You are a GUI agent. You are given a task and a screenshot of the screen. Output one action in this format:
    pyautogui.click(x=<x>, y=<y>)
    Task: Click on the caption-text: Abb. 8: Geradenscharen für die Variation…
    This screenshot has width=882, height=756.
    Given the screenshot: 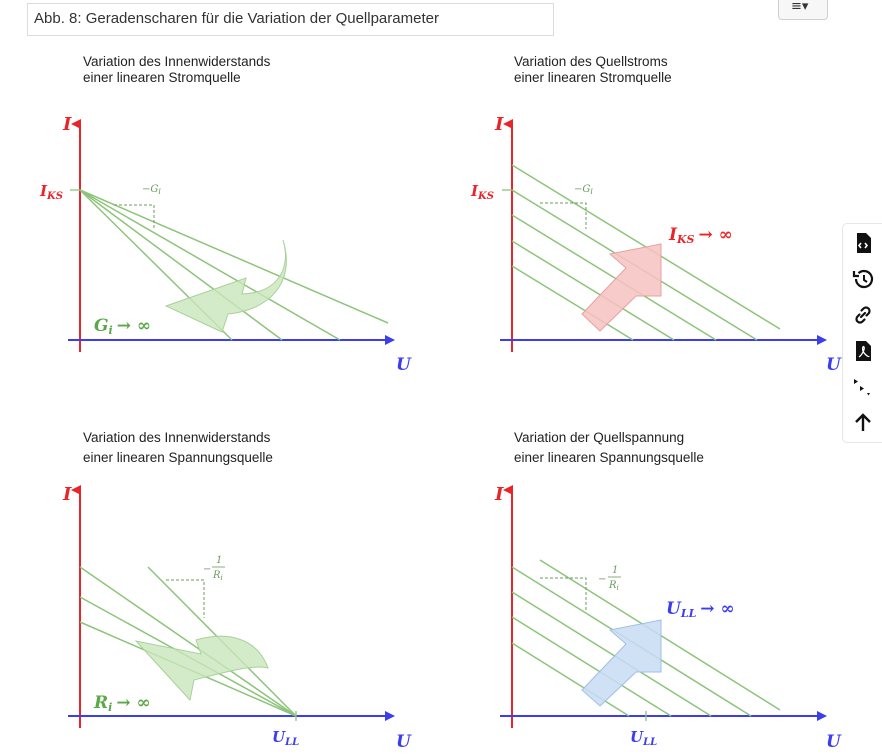 What is the action you would take?
    pyautogui.click(x=236, y=18)
    